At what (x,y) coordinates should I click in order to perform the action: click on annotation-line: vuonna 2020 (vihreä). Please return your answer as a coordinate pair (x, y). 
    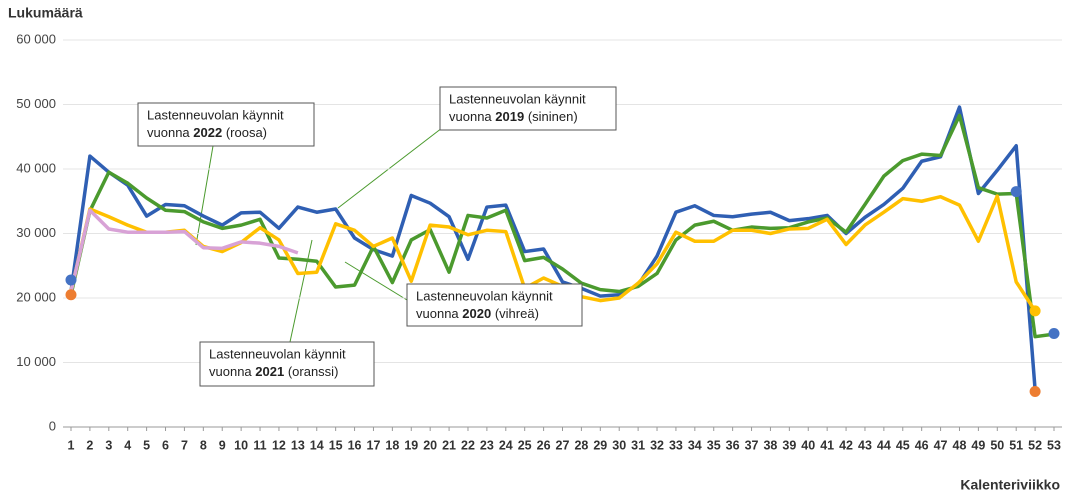
    Looking at the image, I should click on (477, 313).